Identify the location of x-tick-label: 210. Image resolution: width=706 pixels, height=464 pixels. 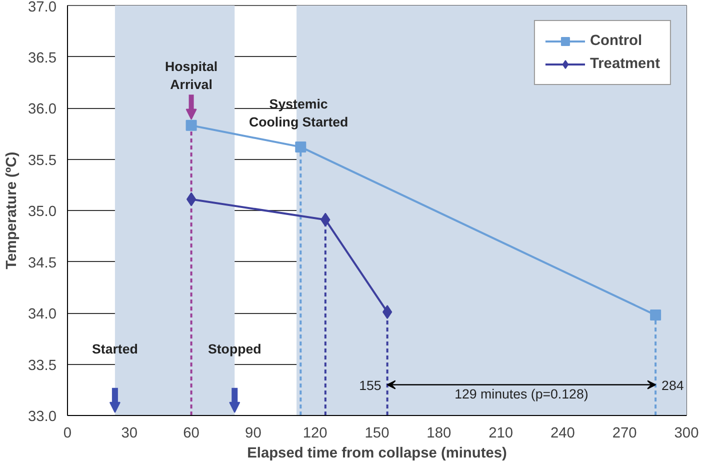
(501, 434).